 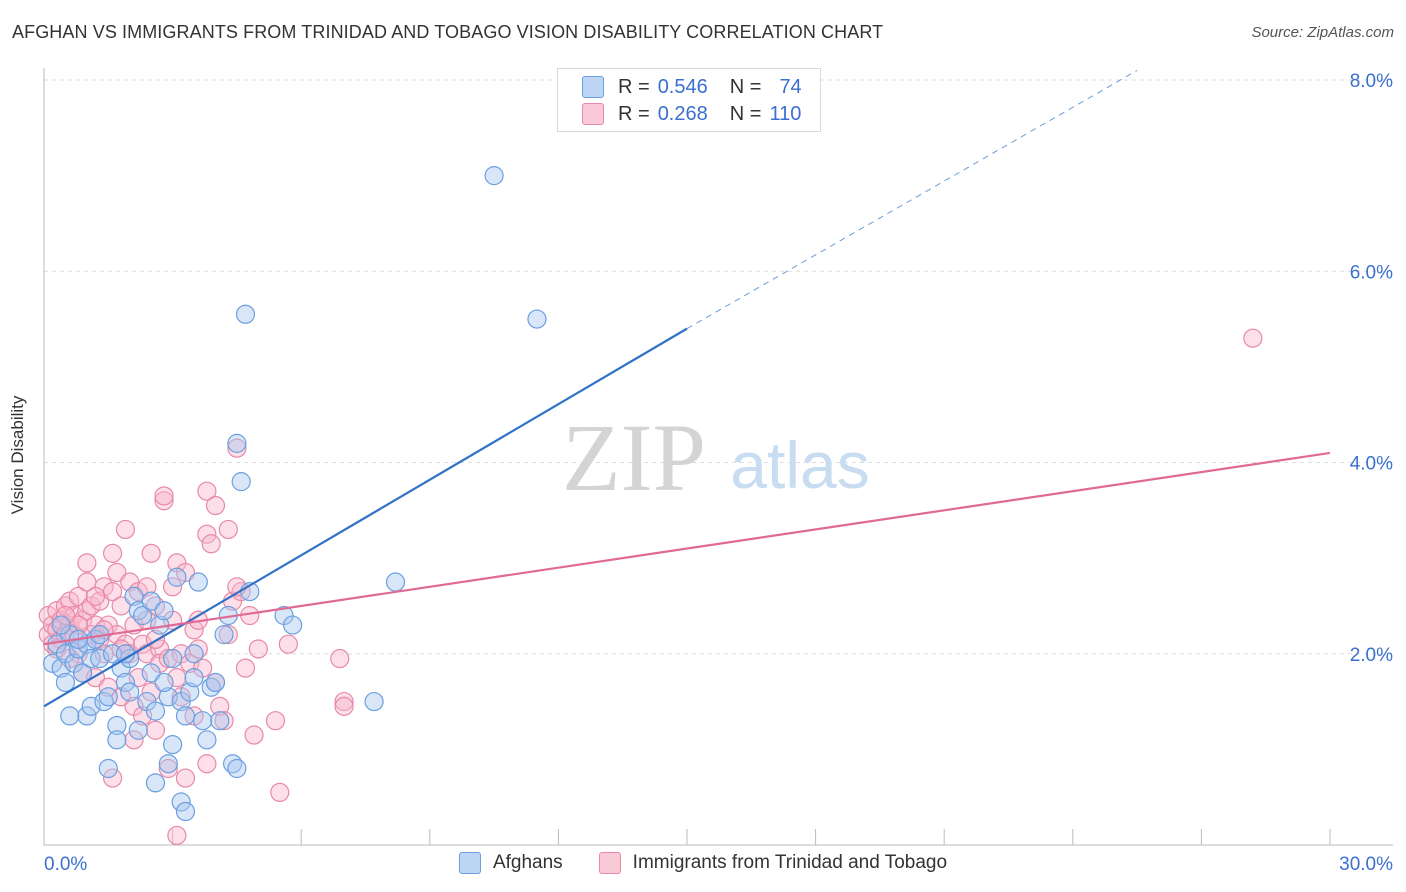 What do you see at coordinates (682, 86) in the screenshot?
I see `legend-r-value: 0.546` at bounding box center [682, 86].